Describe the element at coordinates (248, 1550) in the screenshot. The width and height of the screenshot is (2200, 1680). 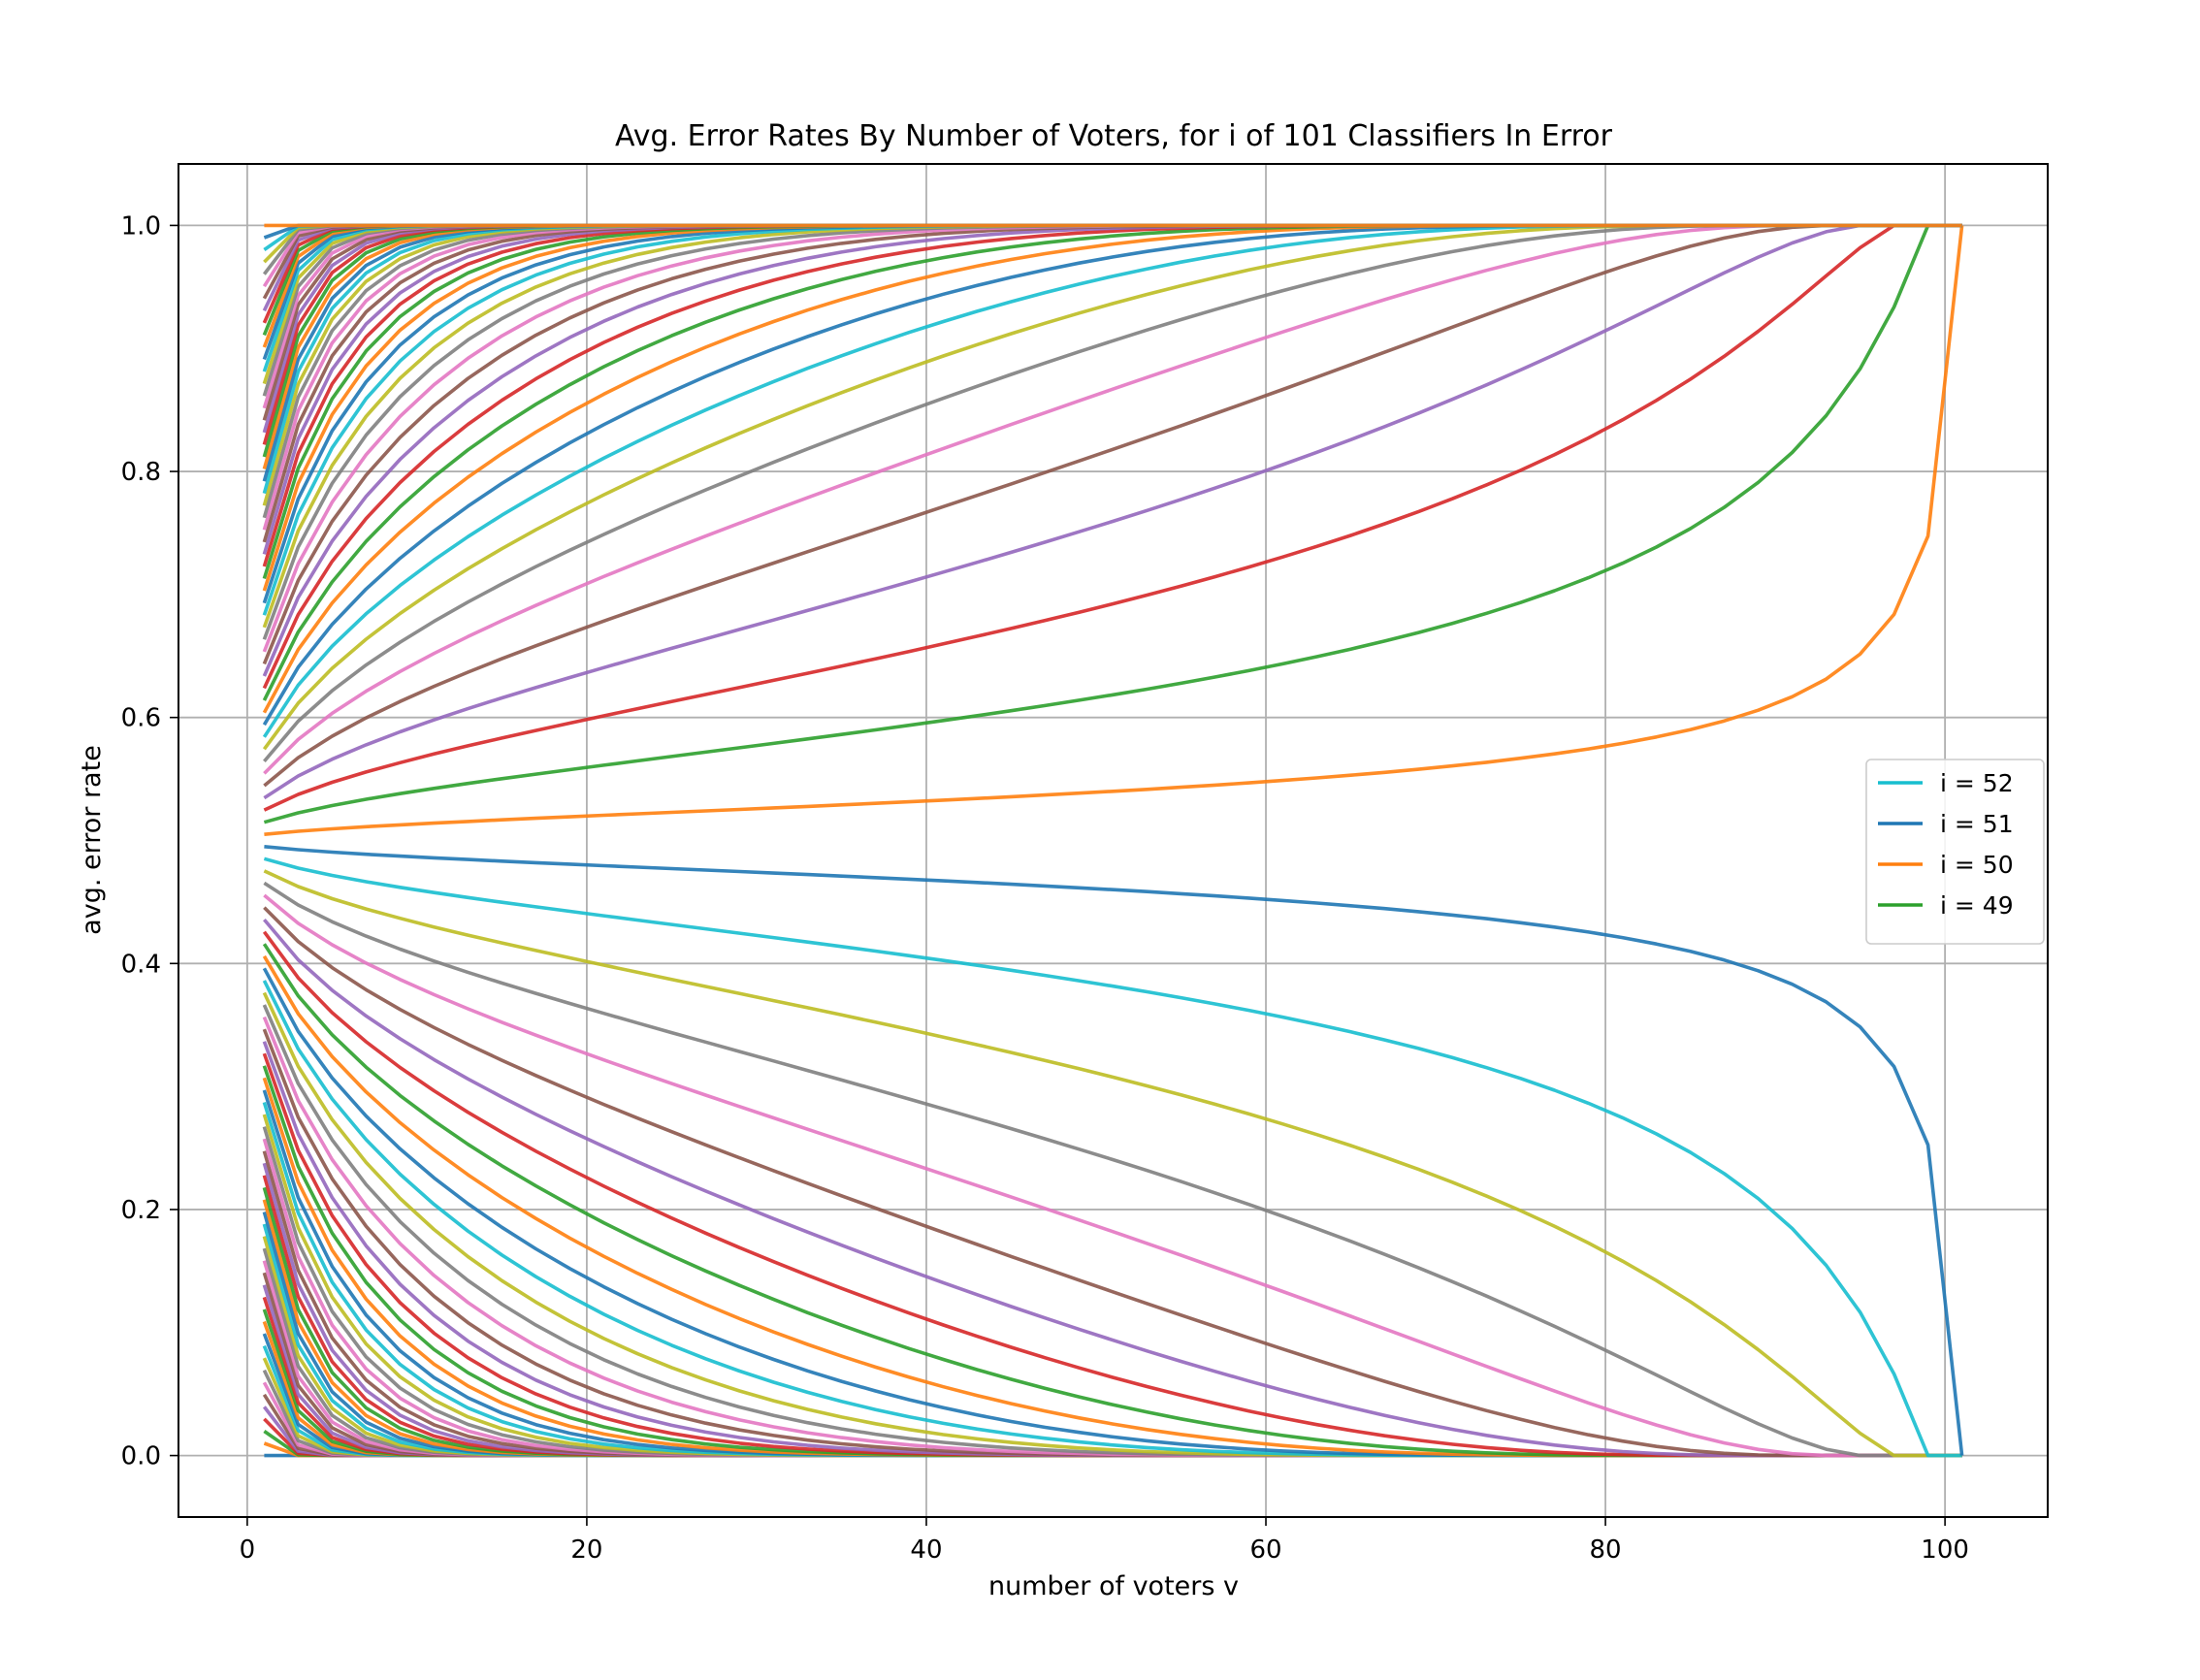
I see `x-tick-label: 0` at that location.